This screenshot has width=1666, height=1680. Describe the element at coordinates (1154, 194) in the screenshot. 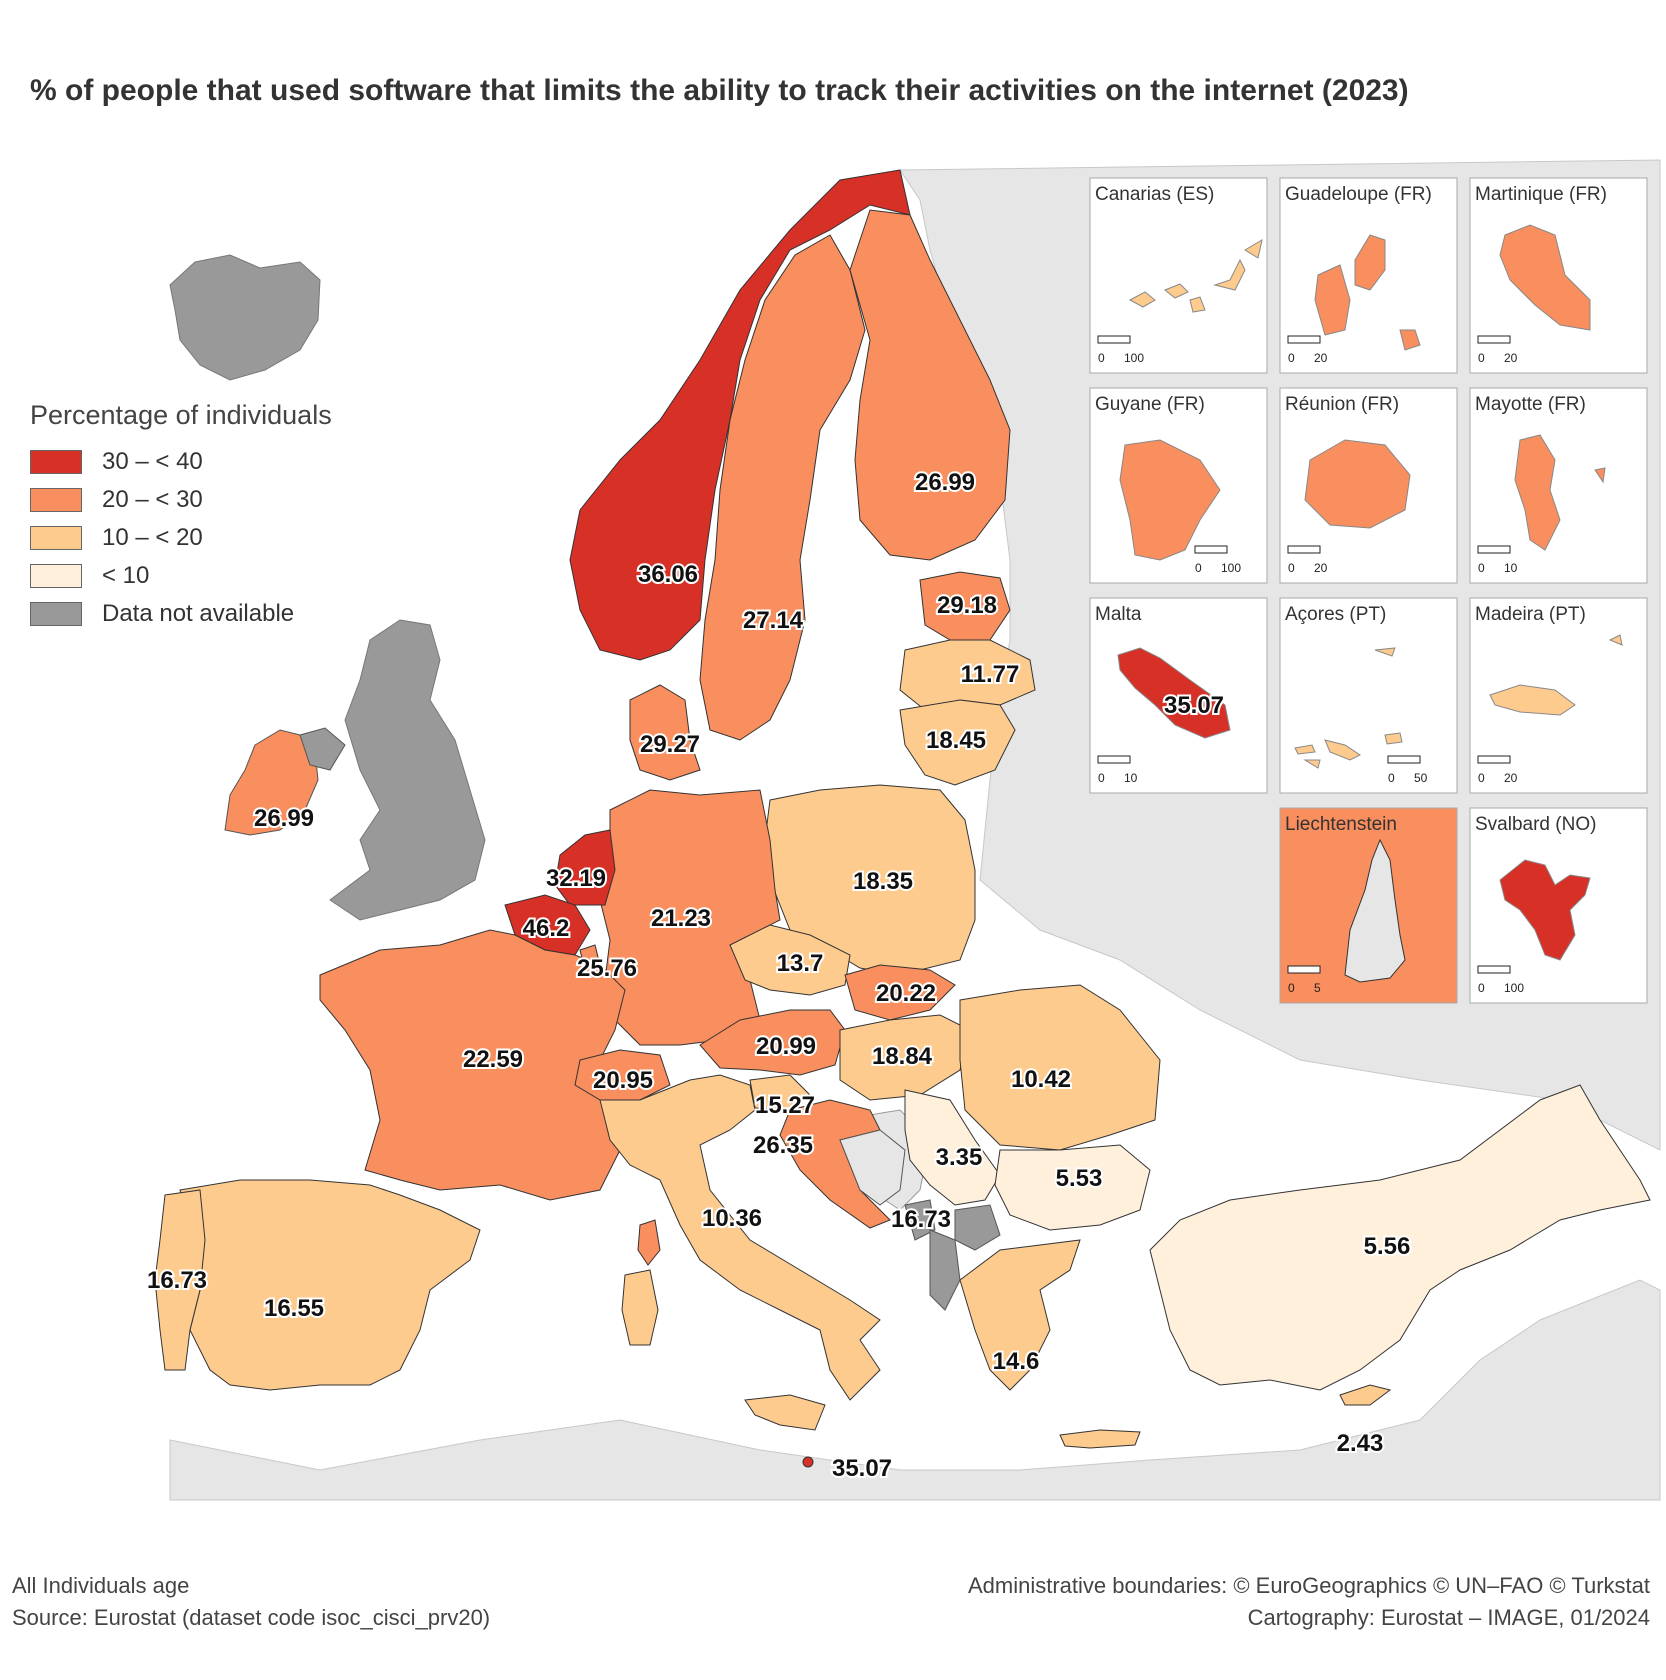

I see `inset-title-canarias: Canarias (ES)` at that location.